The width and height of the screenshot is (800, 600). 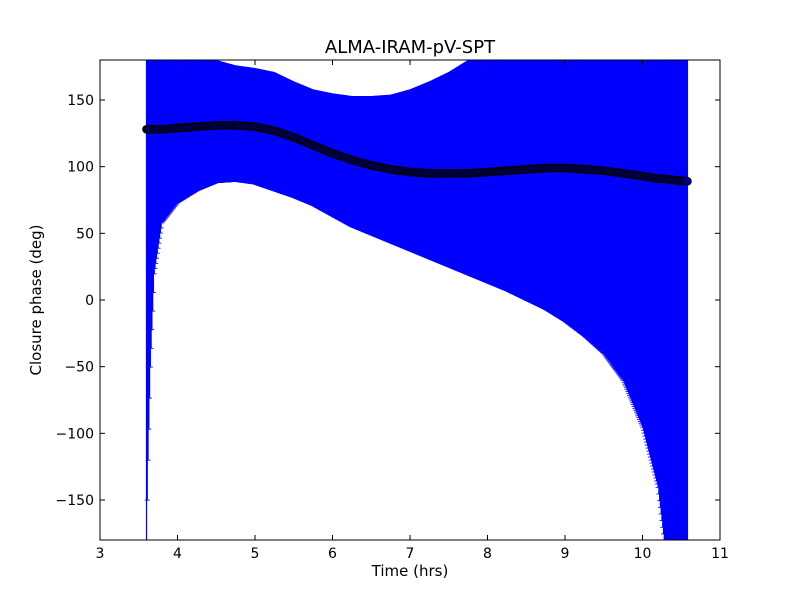 What do you see at coordinates (177, 554) in the screenshot?
I see `x-tick-label: 4` at bounding box center [177, 554].